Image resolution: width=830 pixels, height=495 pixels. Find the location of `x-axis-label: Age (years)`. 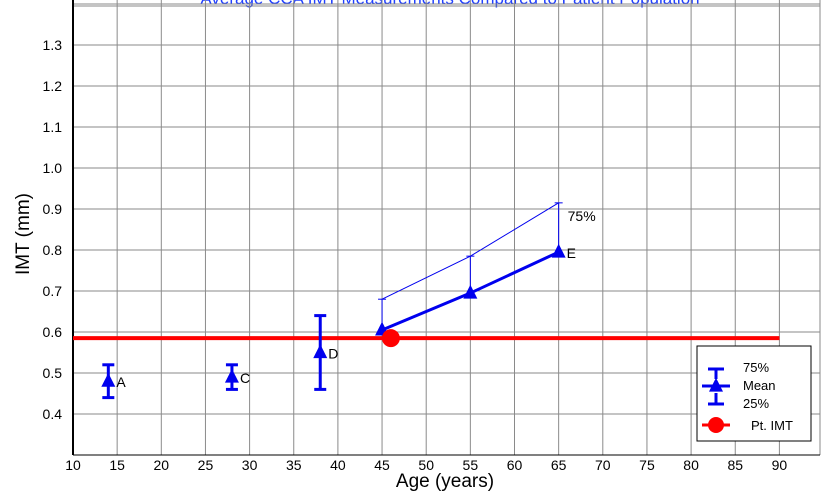

x-axis-label: Age (years) is located at coordinates (445, 481).